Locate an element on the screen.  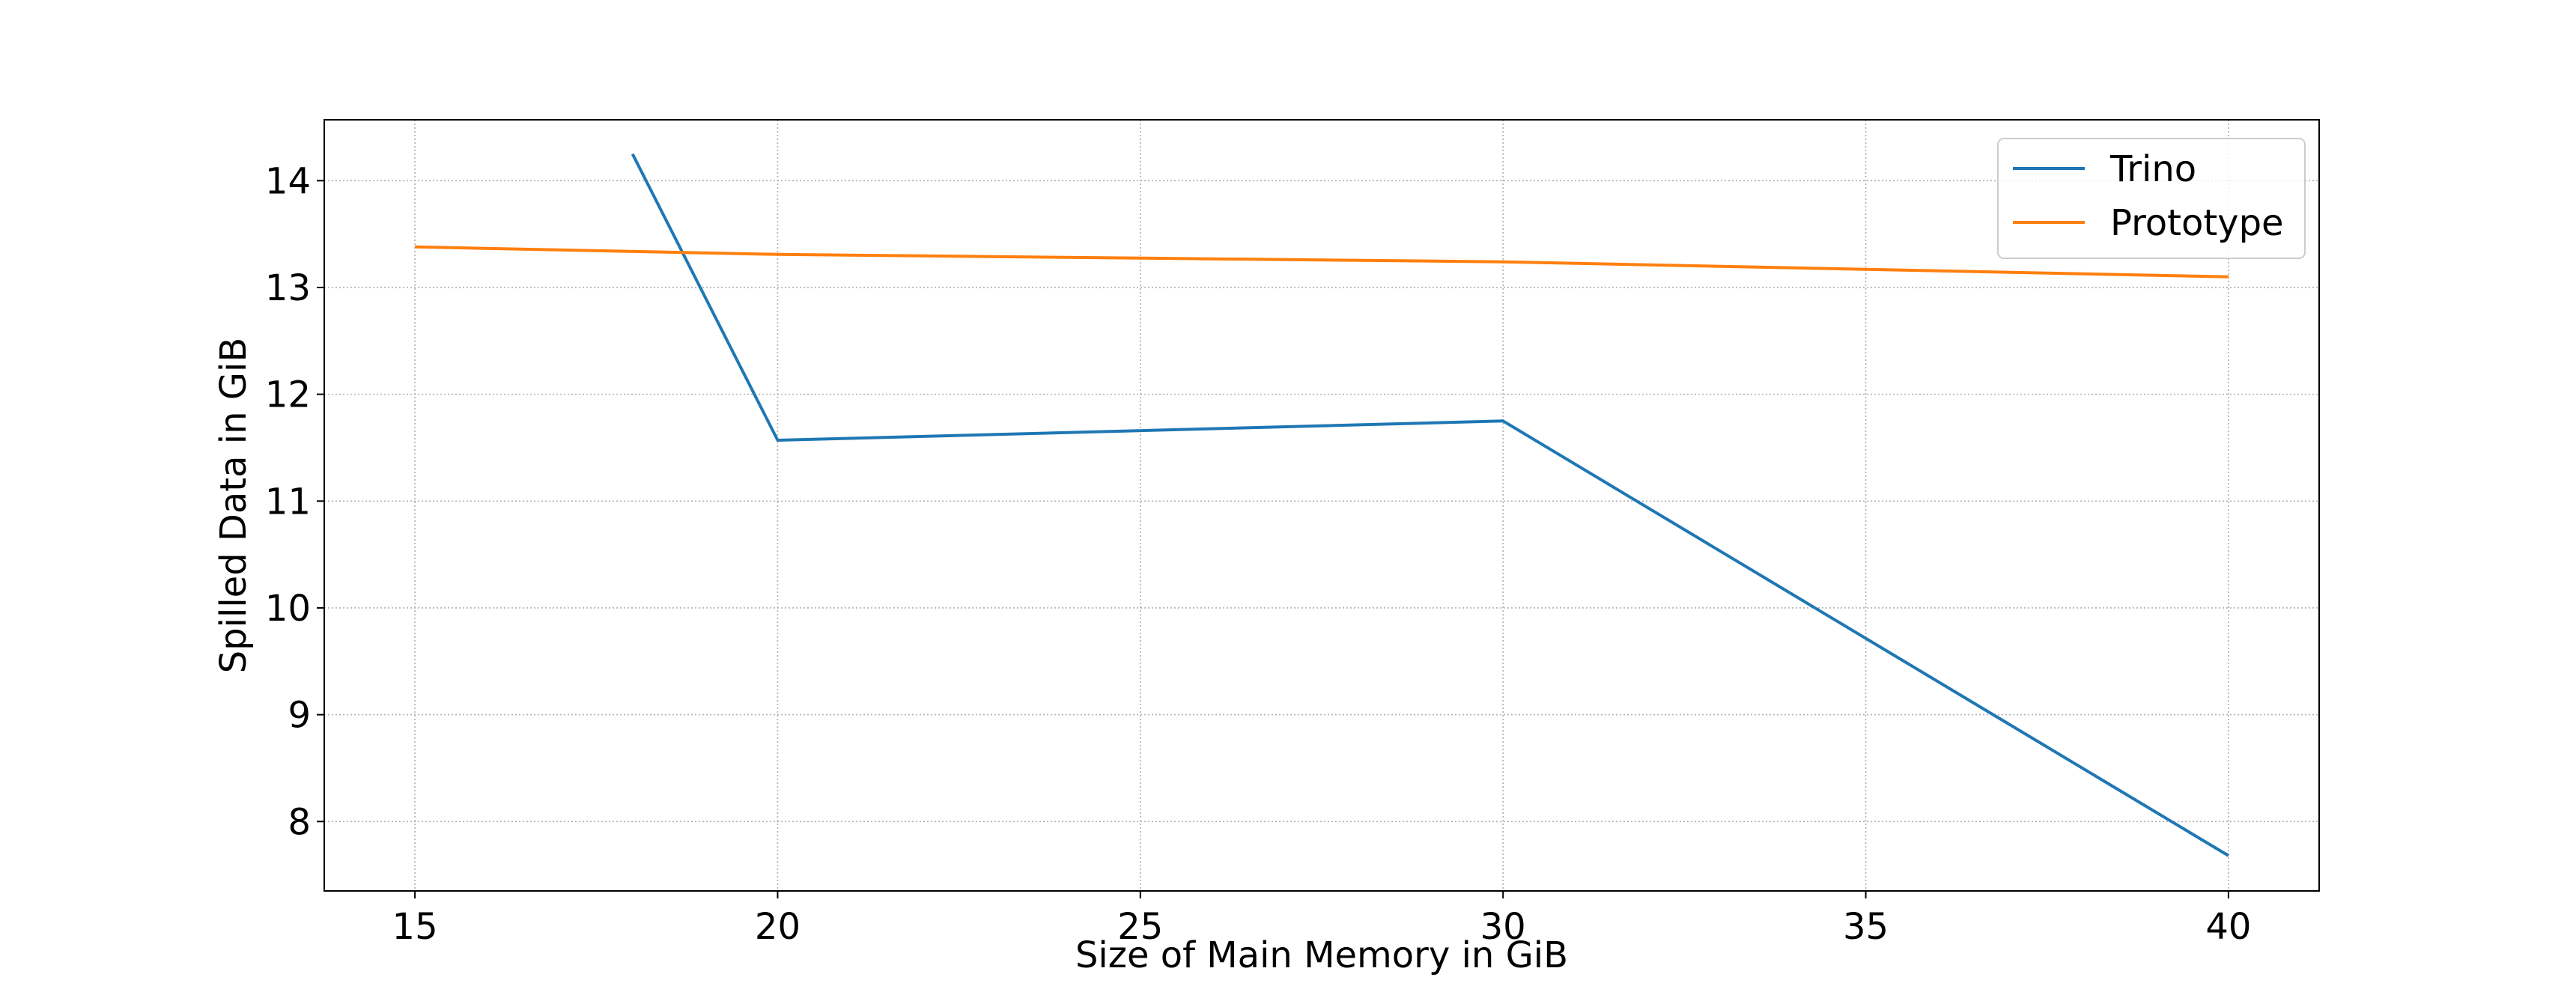
y-tick-label: 8 is located at coordinates (299, 822).